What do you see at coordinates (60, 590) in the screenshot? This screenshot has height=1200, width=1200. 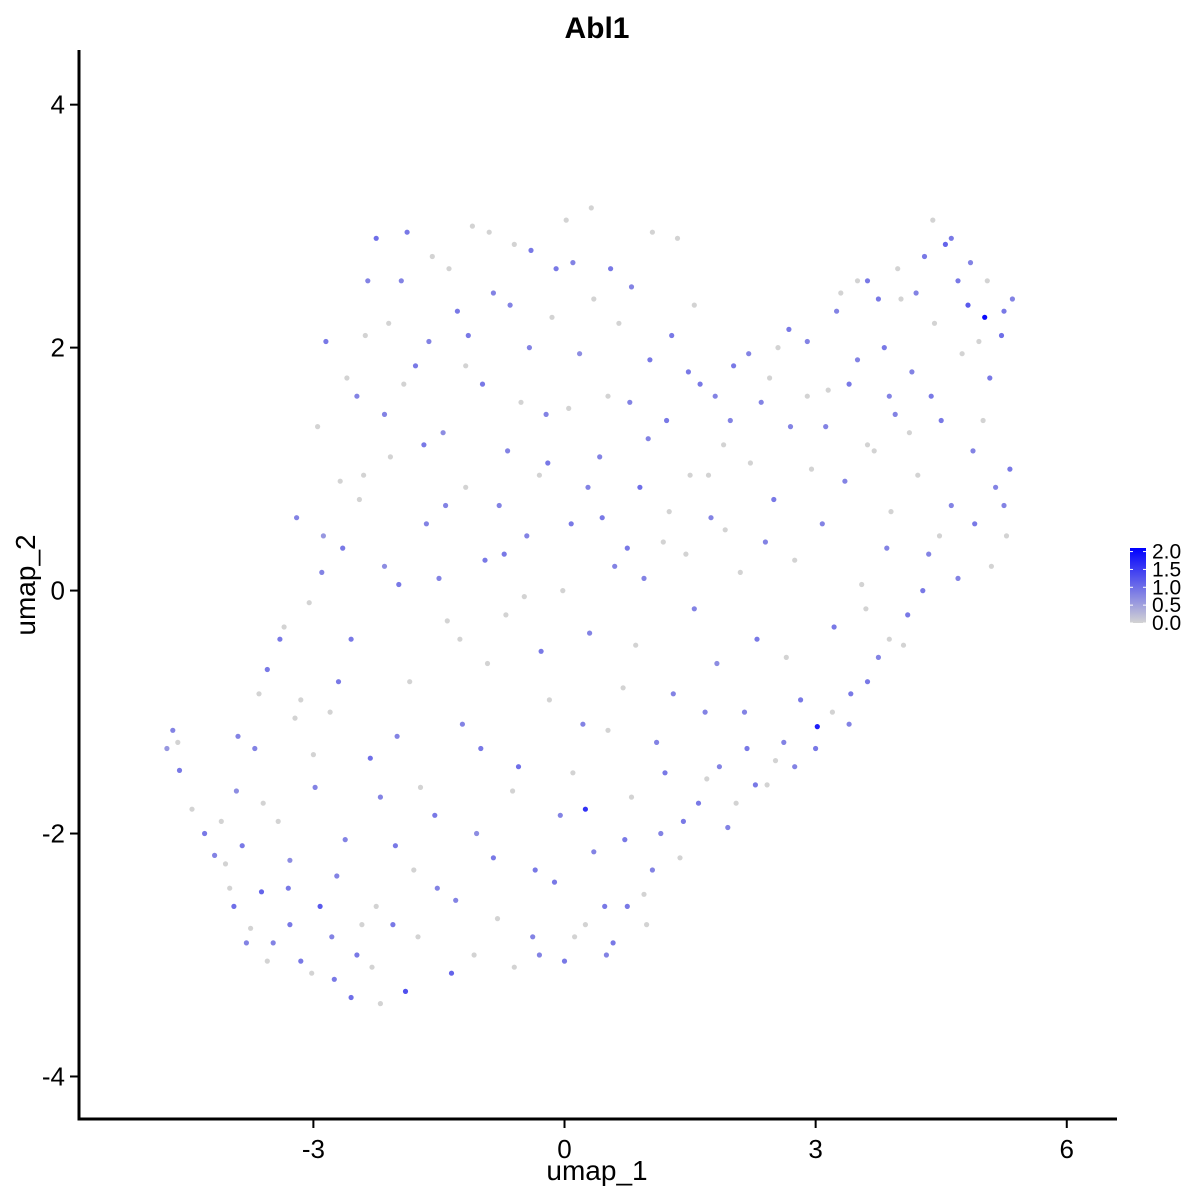 I see `y-ticks: -4 -2 0 2 4` at bounding box center [60, 590].